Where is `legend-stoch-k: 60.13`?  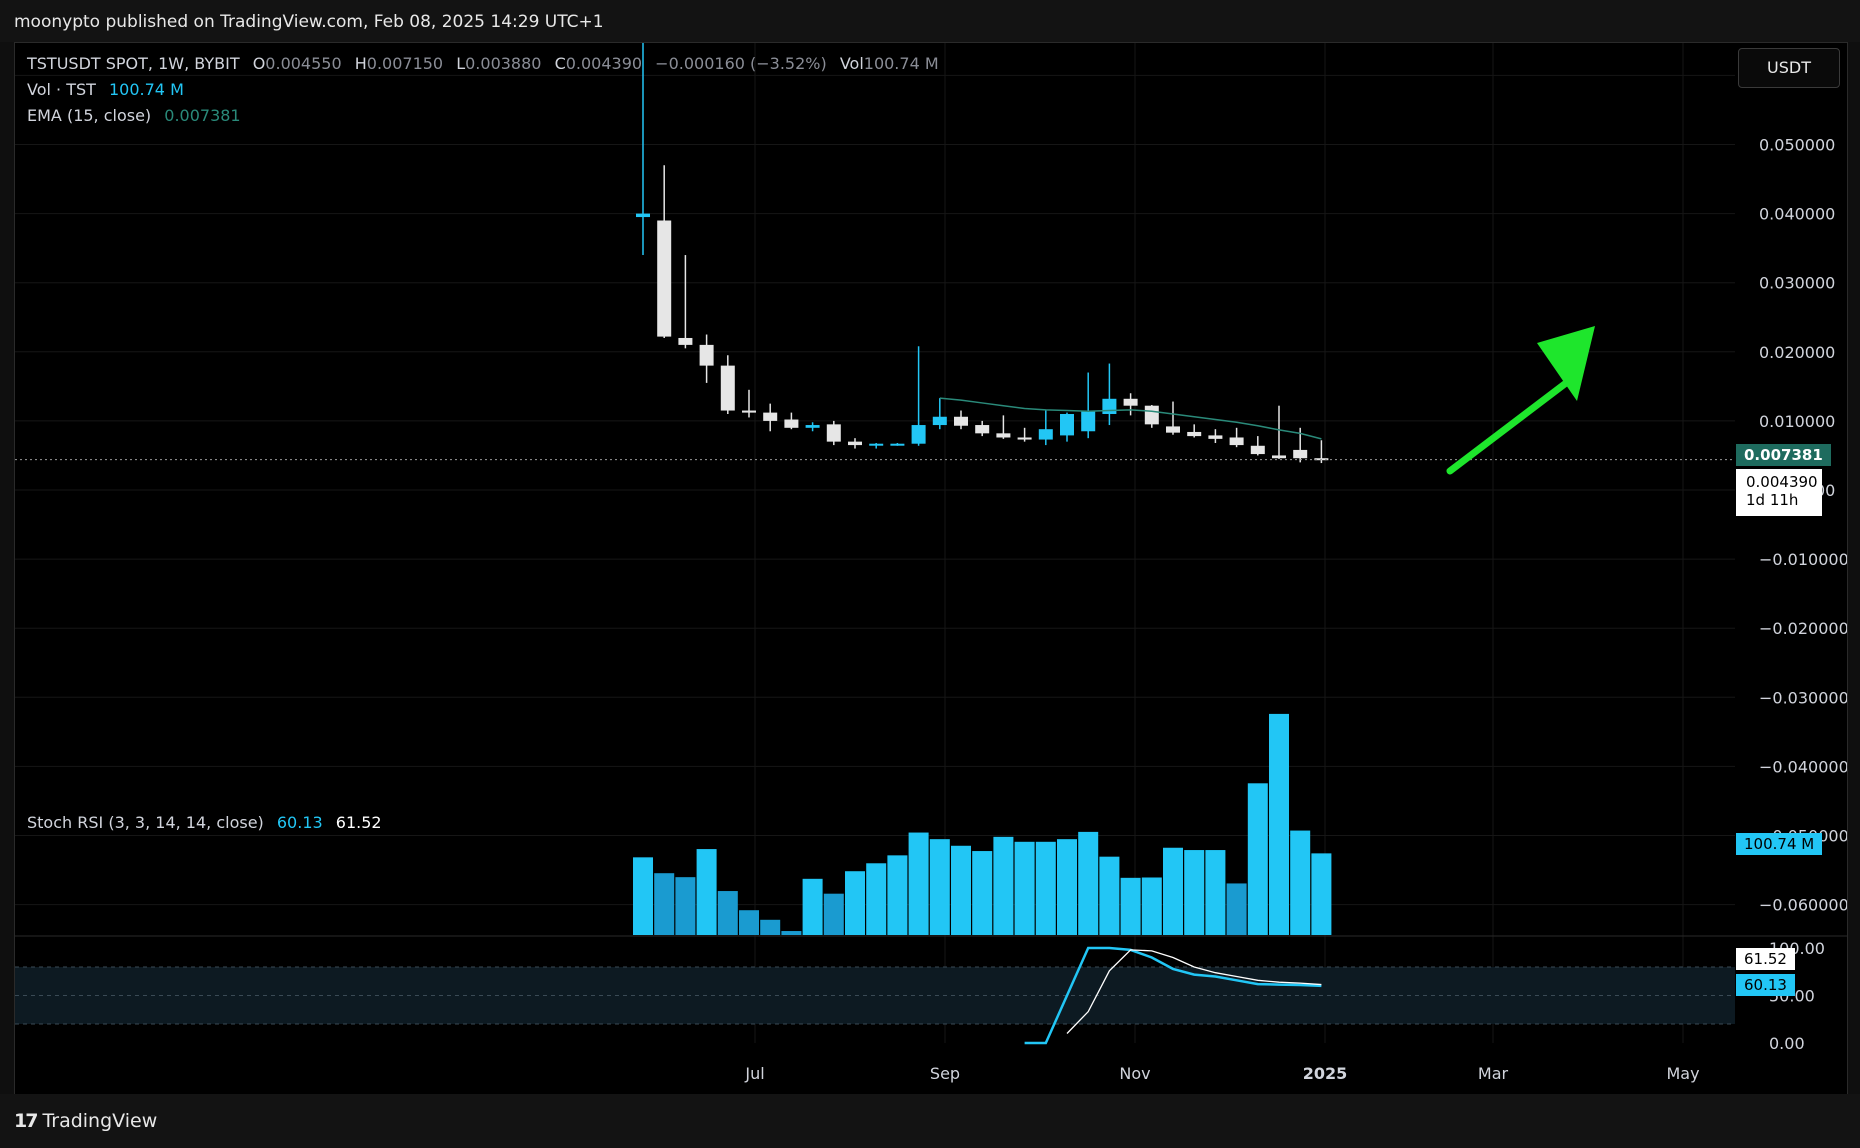 legend-stoch-k: 60.13 is located at coordinates (299, 822).